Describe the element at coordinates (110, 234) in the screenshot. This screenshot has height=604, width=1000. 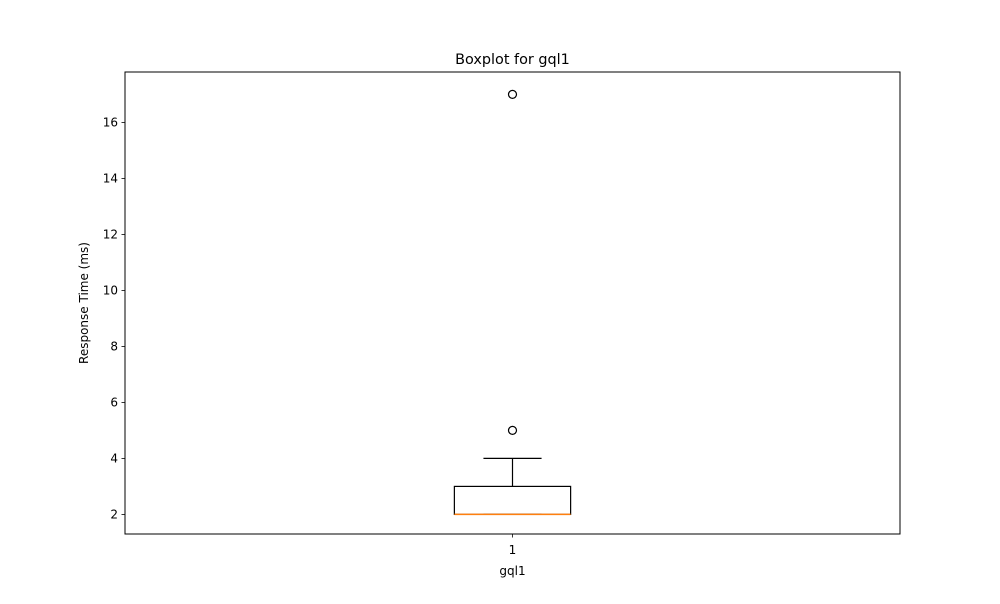
I see `y-tick-label: 12` at that location.